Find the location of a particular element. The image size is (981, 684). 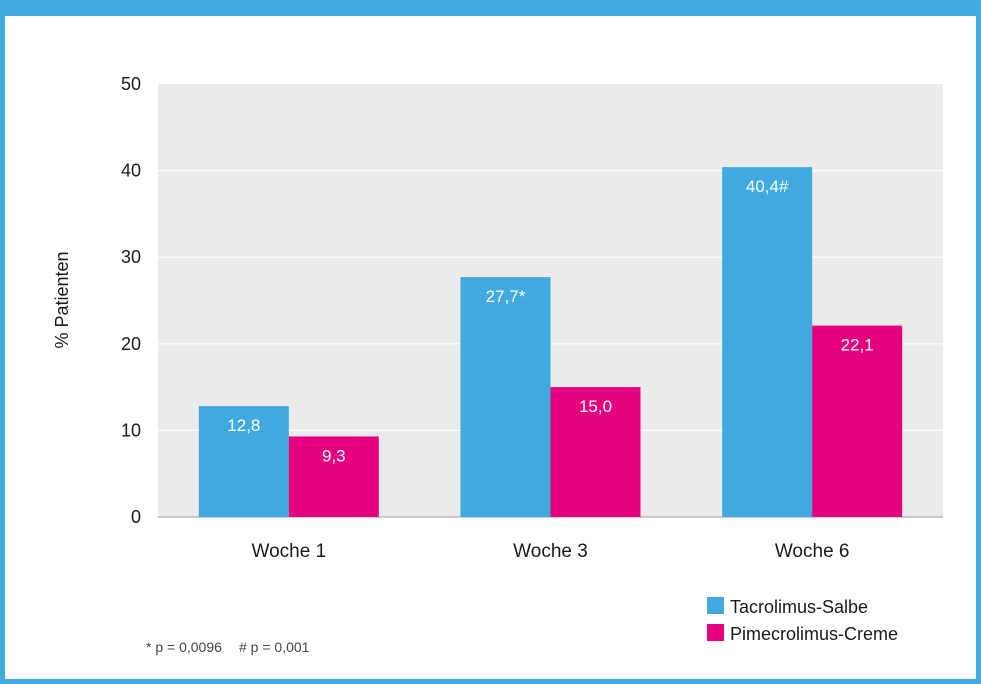

y-tick-label: 40 is located at coordinates (131, 171).